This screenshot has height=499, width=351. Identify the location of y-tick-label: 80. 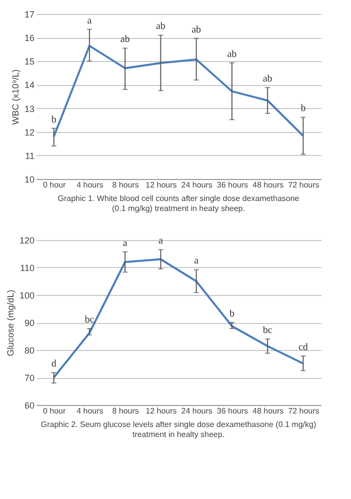
(29, 351).